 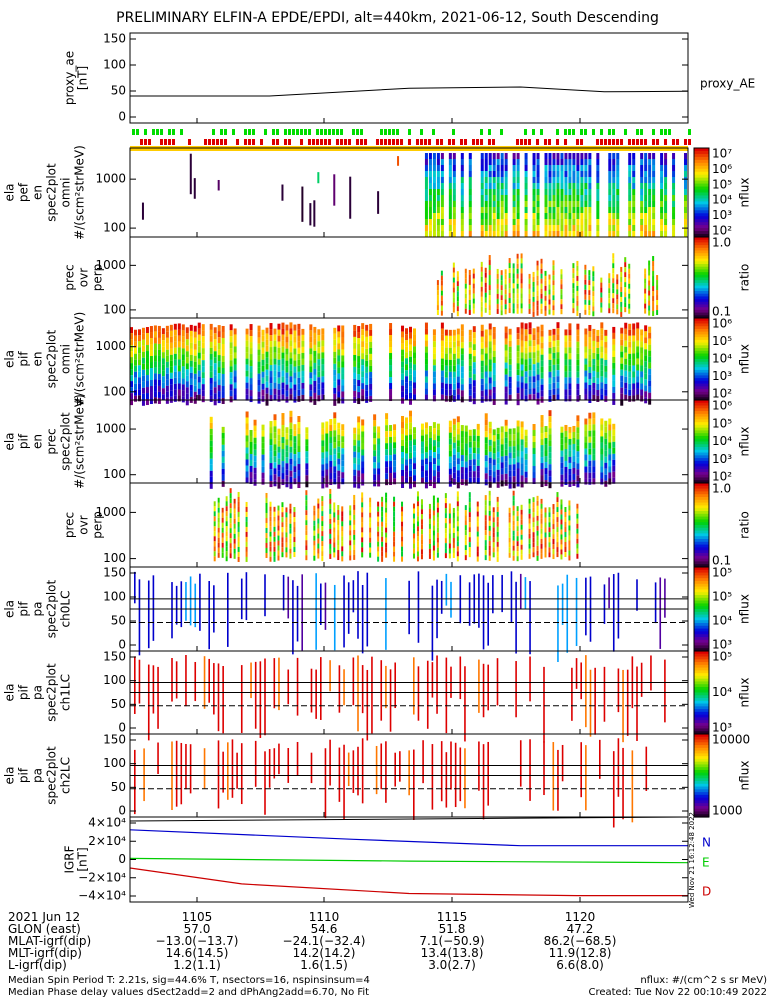 I want to click on y-tick-label: 1000, so click(x=110, y=512).